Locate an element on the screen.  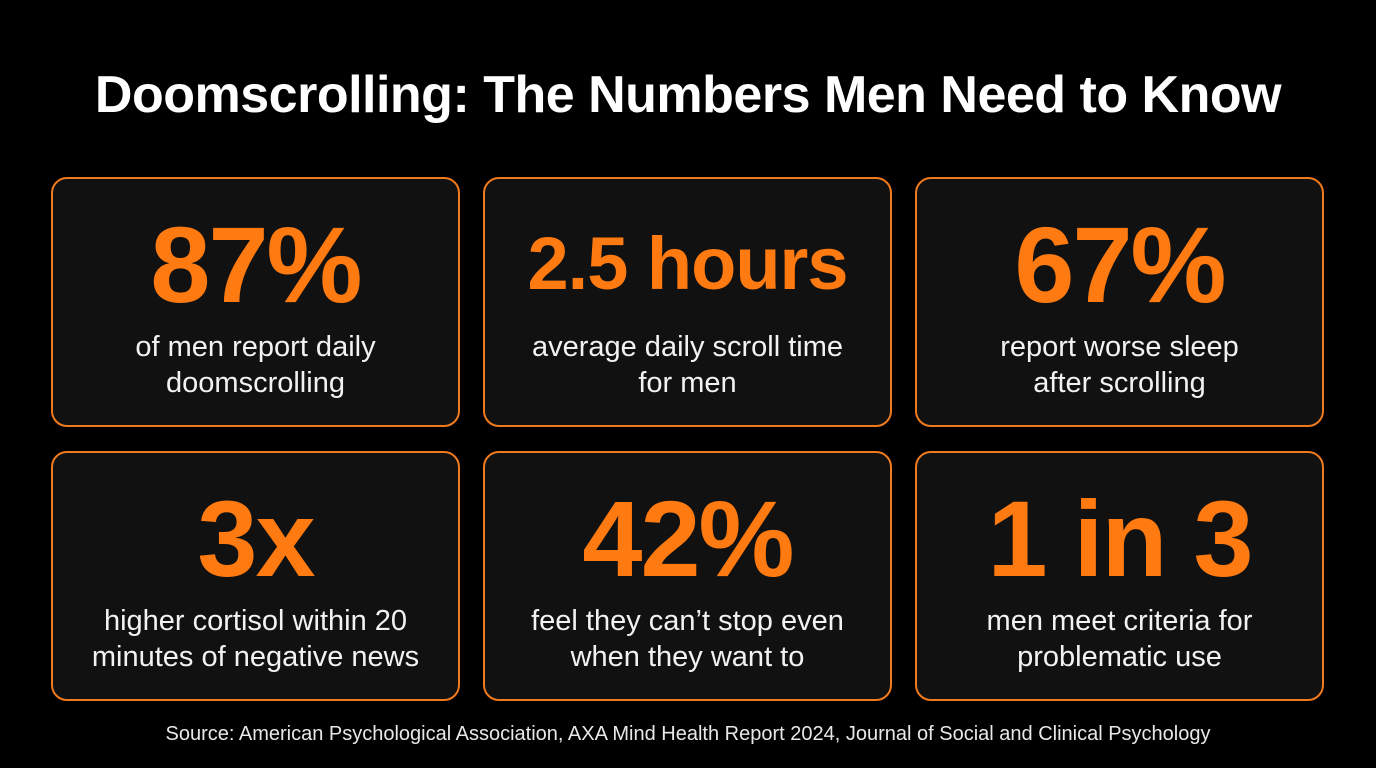
stat-description: average daily scroll time for men is located at coordinates (687, 365).